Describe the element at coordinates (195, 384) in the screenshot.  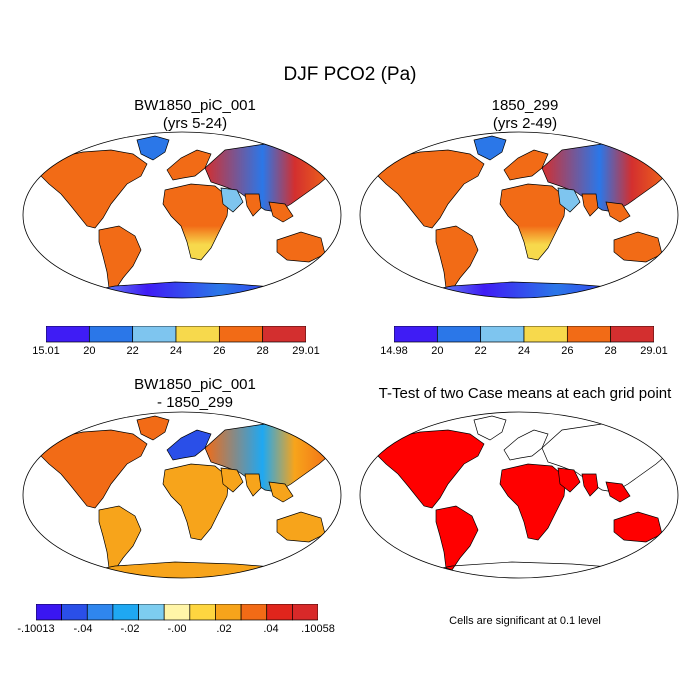
I see `panel3-title-line1: BW1850_piC_001` at that location.